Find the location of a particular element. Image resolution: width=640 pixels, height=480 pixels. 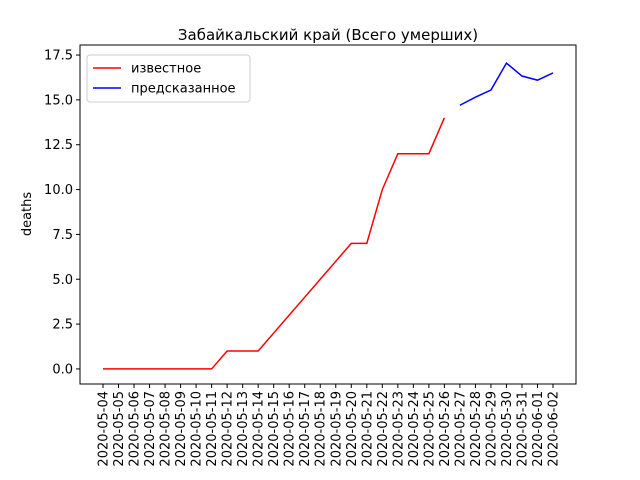

x-tick-label: 2020-05-28 is located at coordinates (476, 429).